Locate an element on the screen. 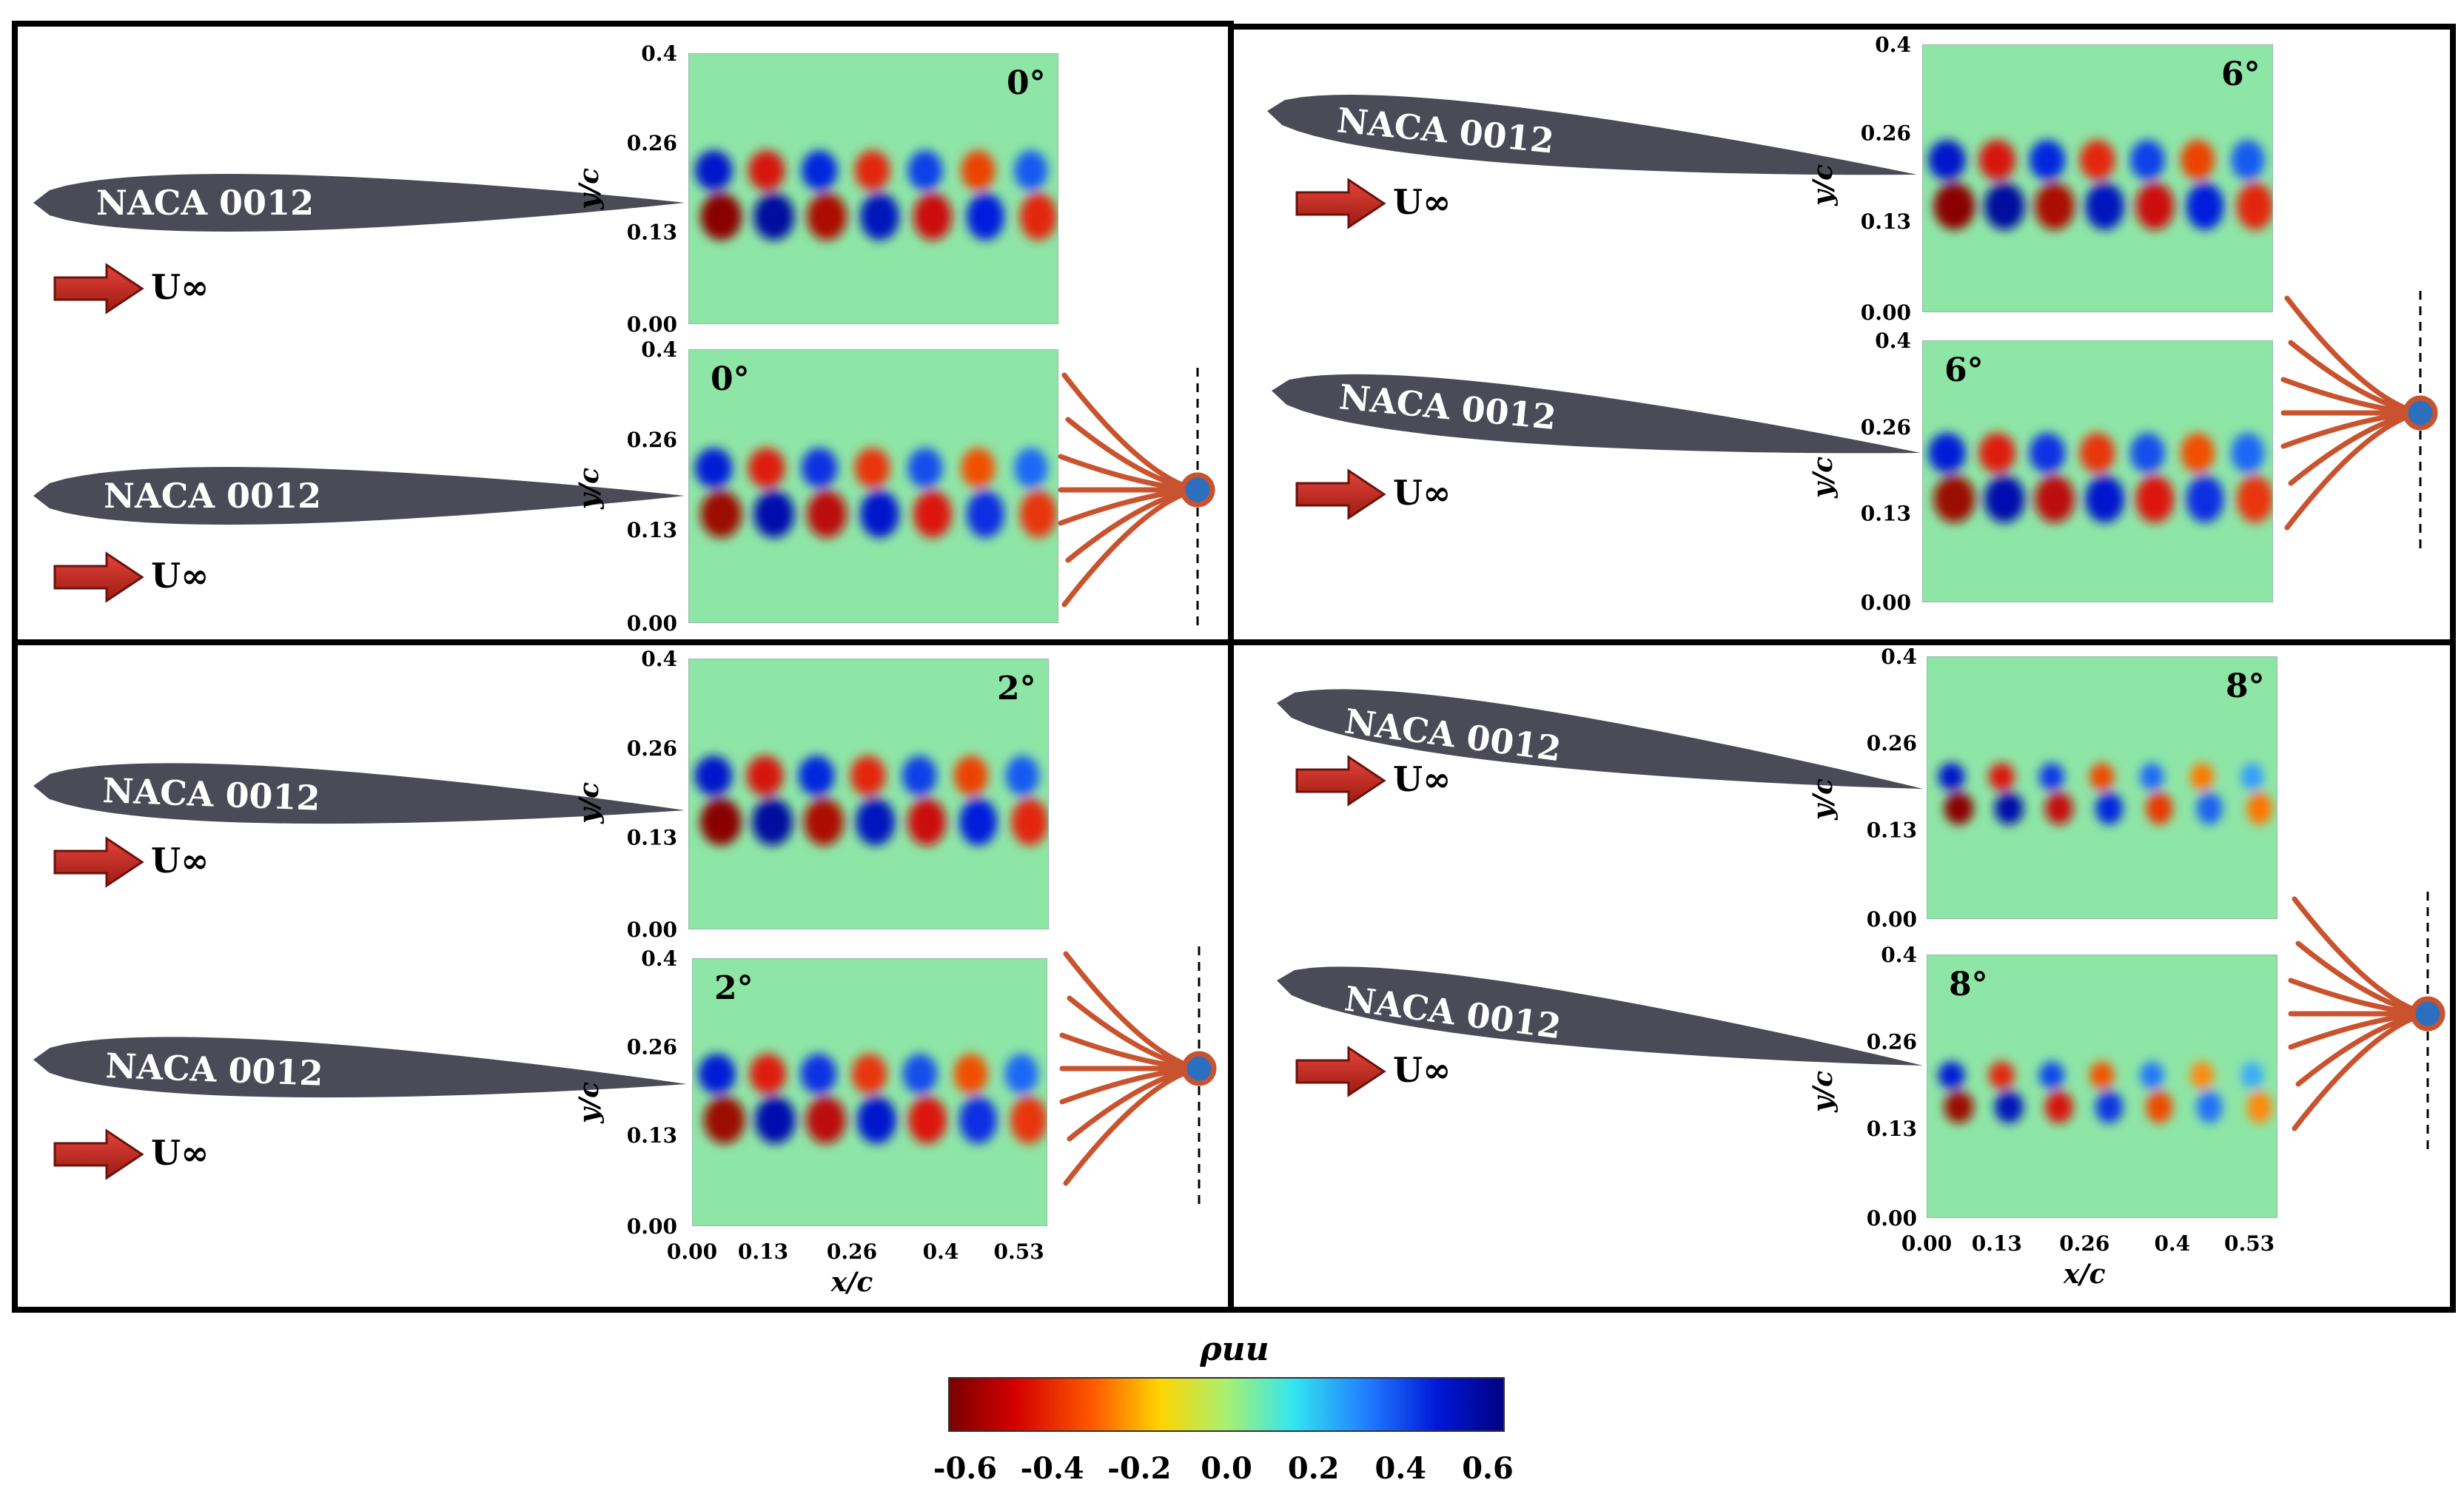  freestream-arrow: U∞ is located at coordinates (1373, 494).